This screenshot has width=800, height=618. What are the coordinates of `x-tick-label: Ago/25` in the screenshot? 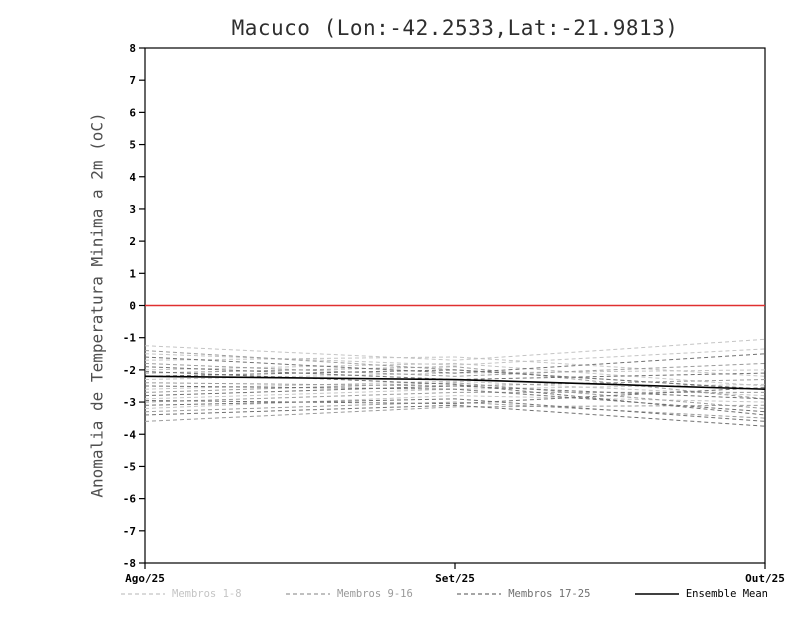 It's located at (145, 578).